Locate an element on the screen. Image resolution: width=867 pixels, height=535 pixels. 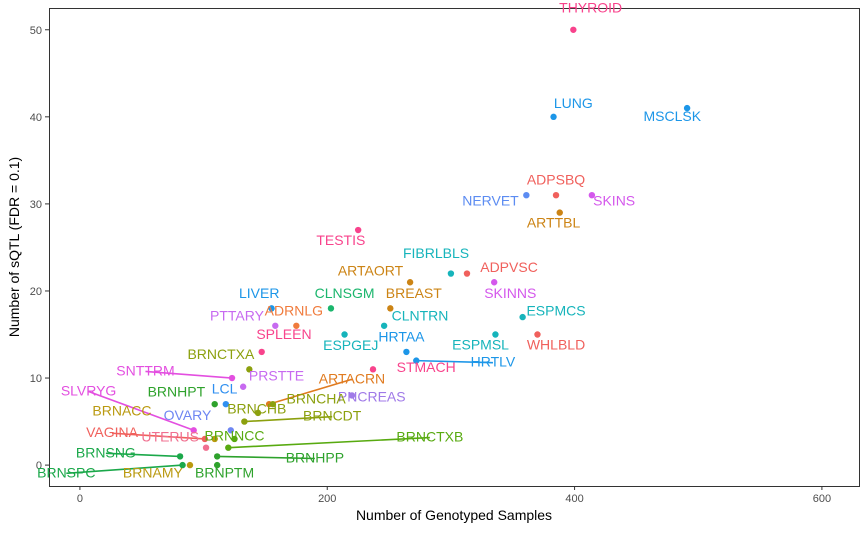
y-tick-label: 20 is located at coordinates (36, 292).